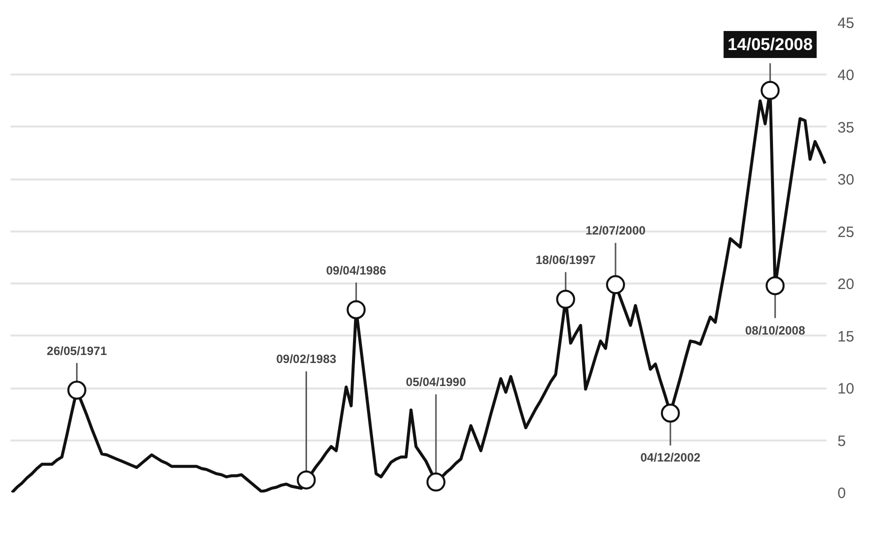 This screenshot has width=876, height=542. Describe the element at coordinates (846, 337) in the screenshot. I see `y-tick-label: 15` at that location.